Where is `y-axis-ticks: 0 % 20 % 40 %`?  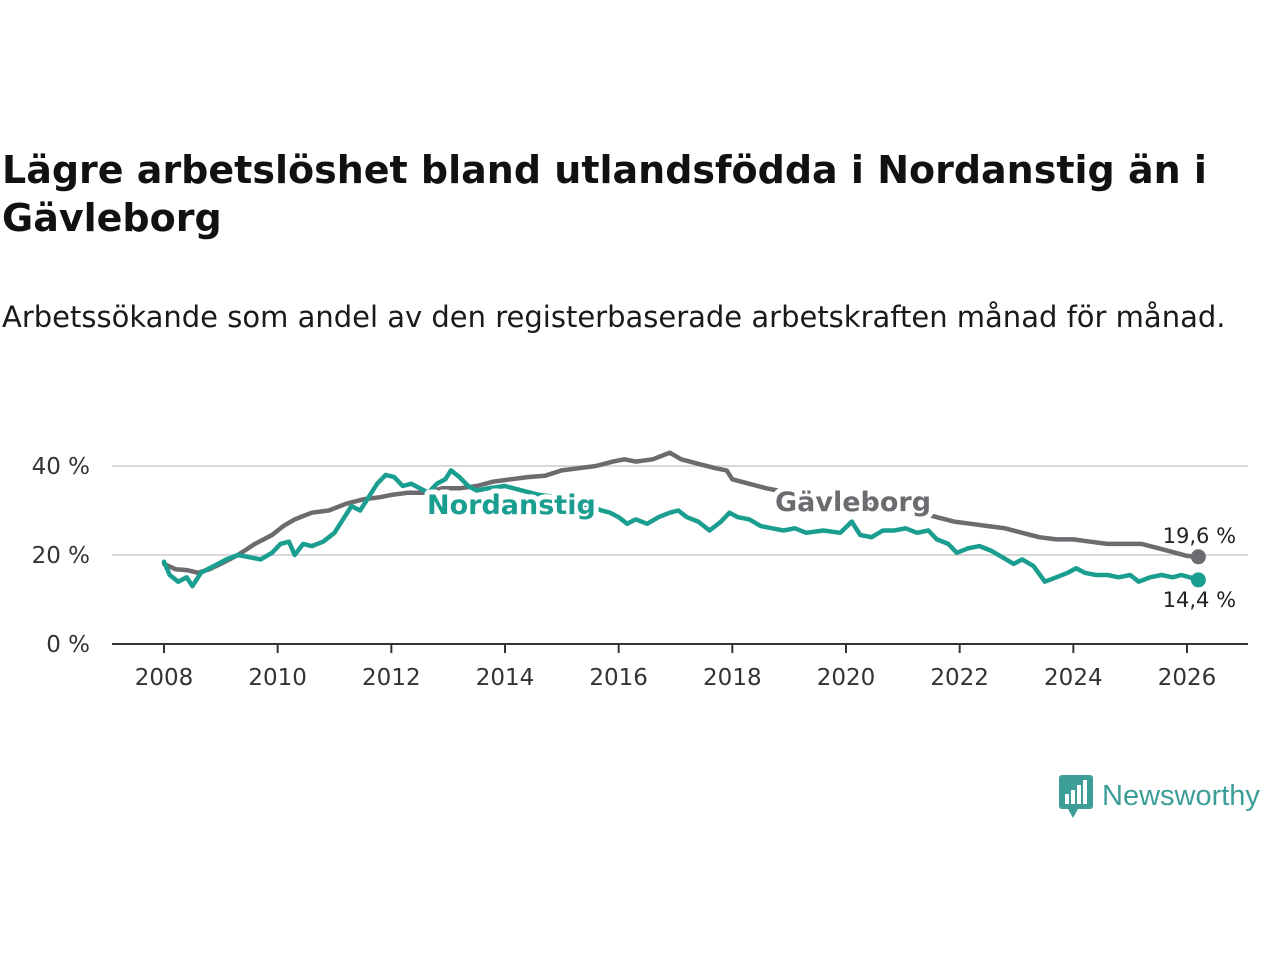
y-axis-ticks: 0 % 20 % 40 % is located at coordinates (61, 556).